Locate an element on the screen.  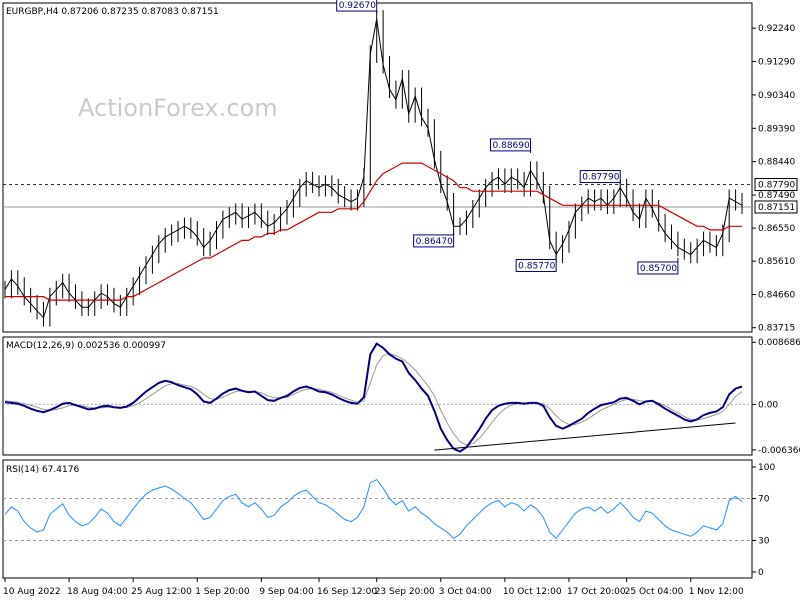
level-tag-label: 0.87151 is located at coordinates (776, 208).